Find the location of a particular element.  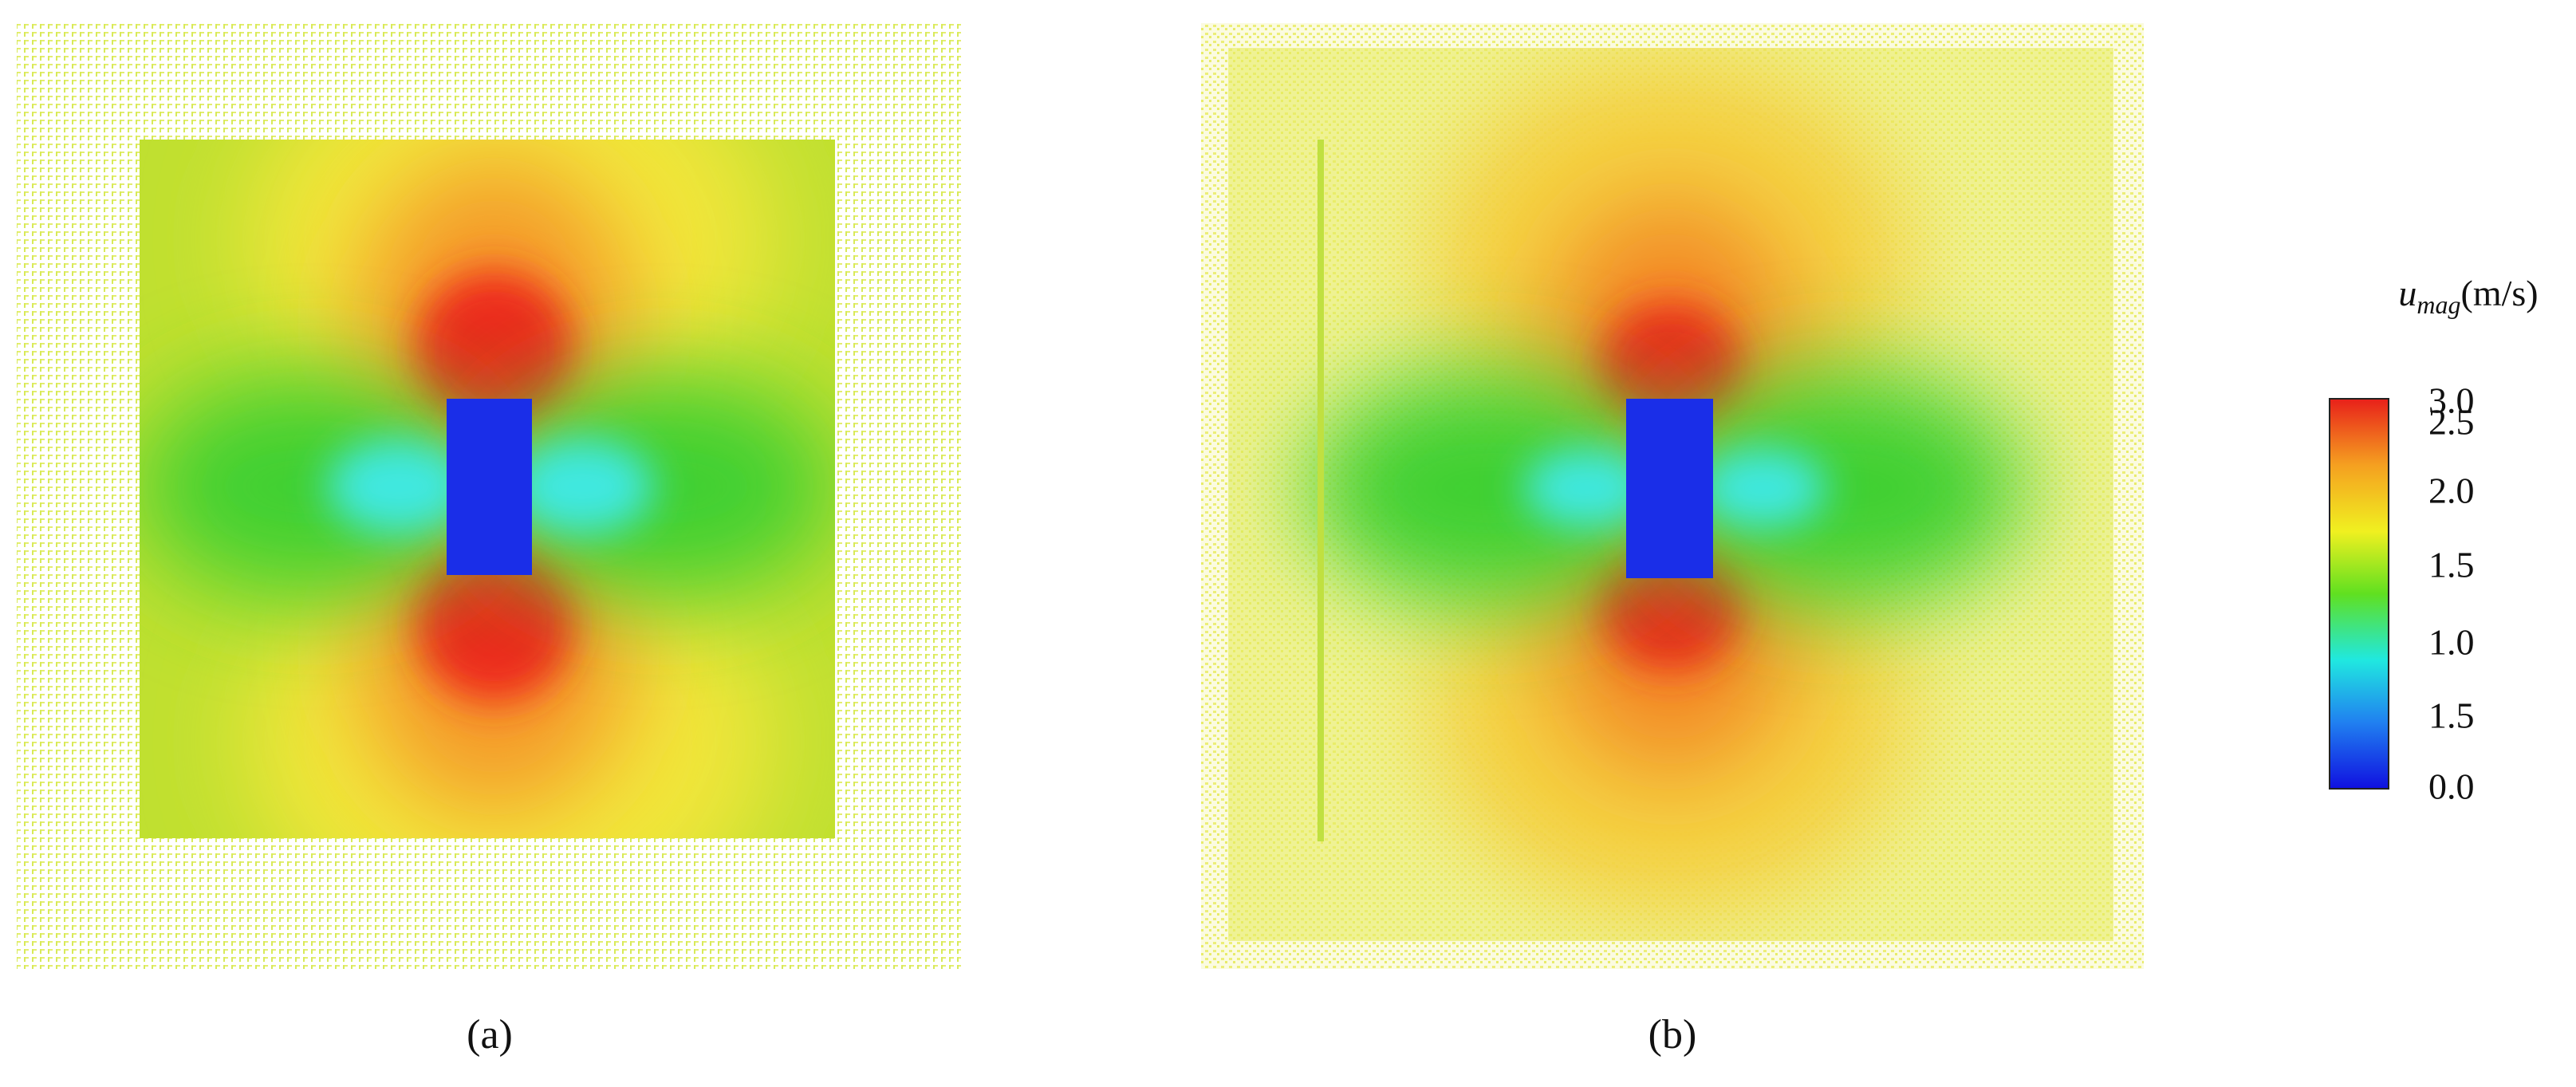

colorbar-label: 2.0 is located at coordinates (2451, 491).